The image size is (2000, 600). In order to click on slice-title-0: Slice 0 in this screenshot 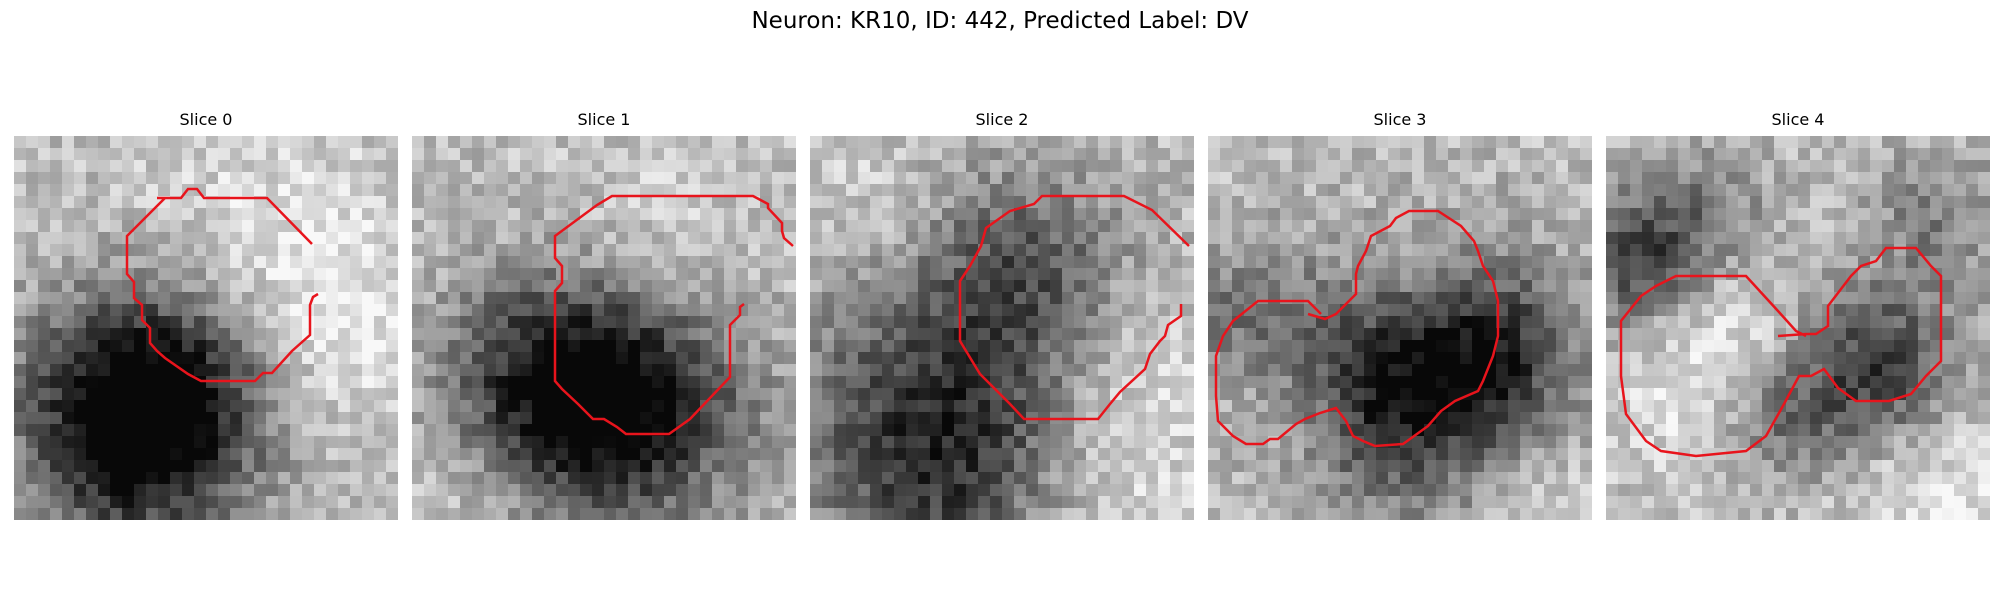, I will do `click(206, 119)`.